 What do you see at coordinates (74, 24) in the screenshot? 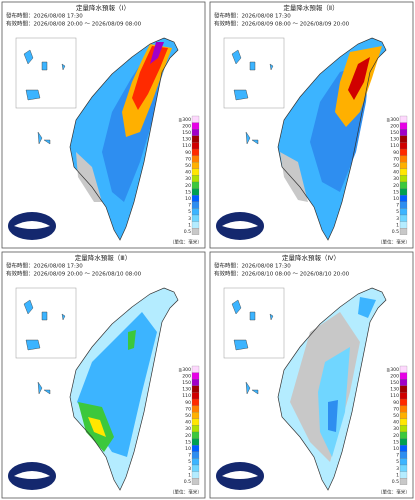
I see `valid-time: 有效時間：2026/08/08 20:00 ～ 2026/08/09 08:00` at bounding box center [74, 24].